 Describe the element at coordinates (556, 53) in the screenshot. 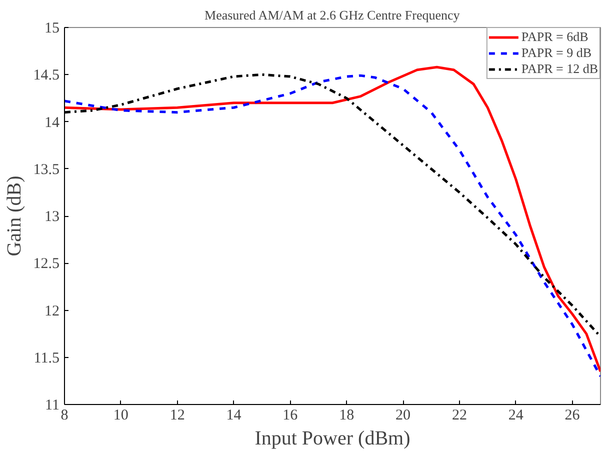

I see `legend-label: PAPR = 9 dB` at that location.